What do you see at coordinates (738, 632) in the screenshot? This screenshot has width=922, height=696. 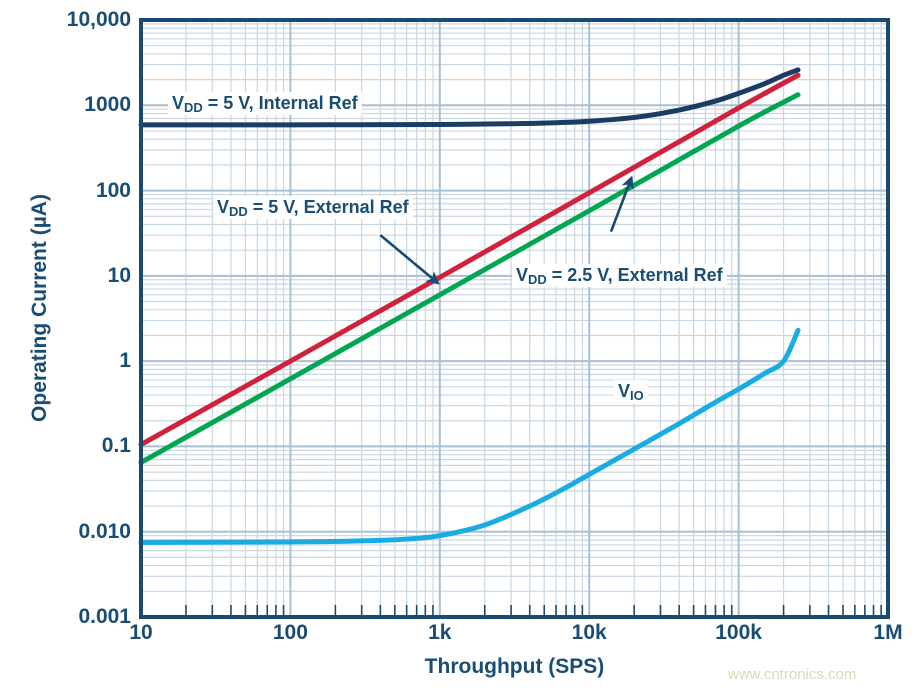 I see `x-axis-tick-label: 100k` at bounding box center [738, 632].